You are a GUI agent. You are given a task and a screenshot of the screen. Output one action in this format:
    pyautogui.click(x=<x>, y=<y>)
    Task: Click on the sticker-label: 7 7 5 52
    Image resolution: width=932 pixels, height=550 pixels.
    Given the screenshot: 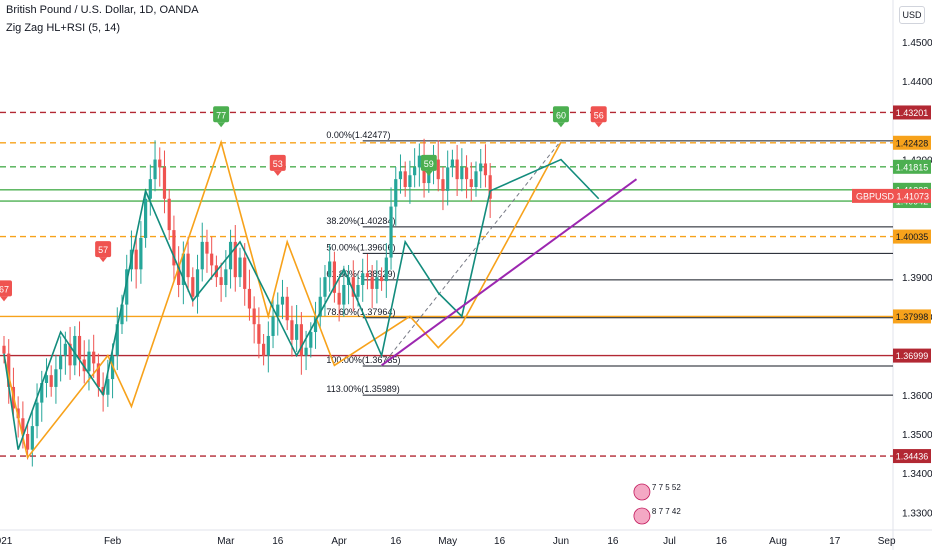 What is the action you would take?
    pyautogui.click(x=666, y=487)
    